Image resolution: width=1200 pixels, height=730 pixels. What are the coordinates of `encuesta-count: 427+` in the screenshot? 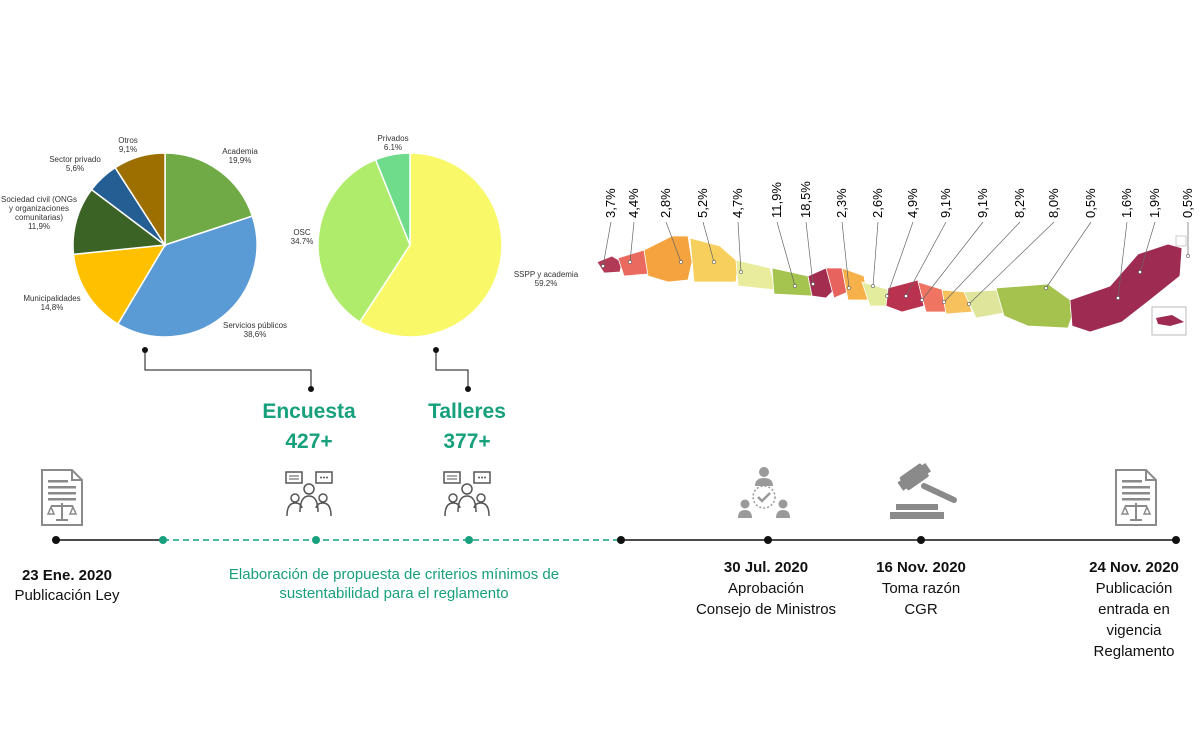 It's located at (308, 441).